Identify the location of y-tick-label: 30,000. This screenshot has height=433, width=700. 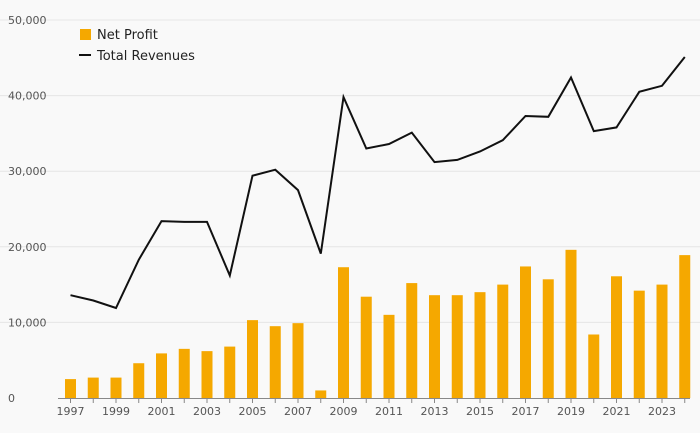
(27, 171).